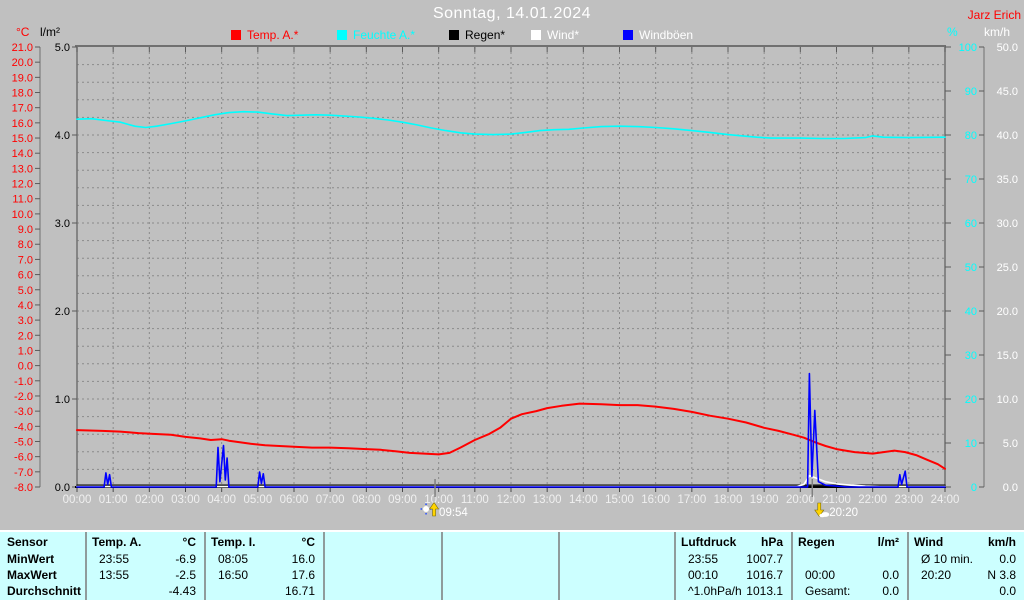  Describe the element at coordinates (149, 500) in the screenshot. I see `time-tick-label: 02:00` at that location.